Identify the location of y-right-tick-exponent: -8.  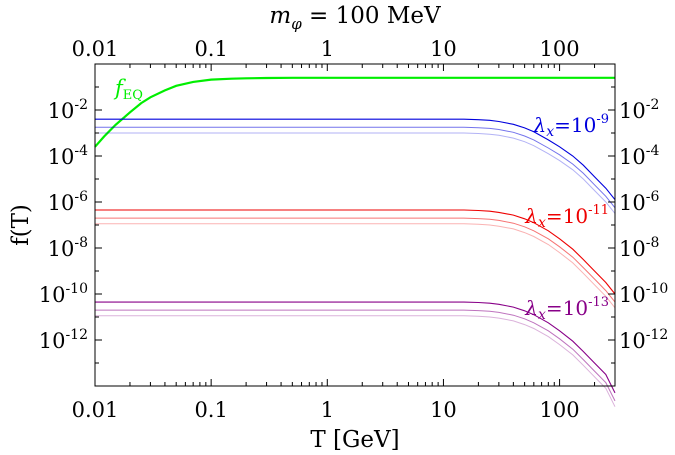
(653, 243).